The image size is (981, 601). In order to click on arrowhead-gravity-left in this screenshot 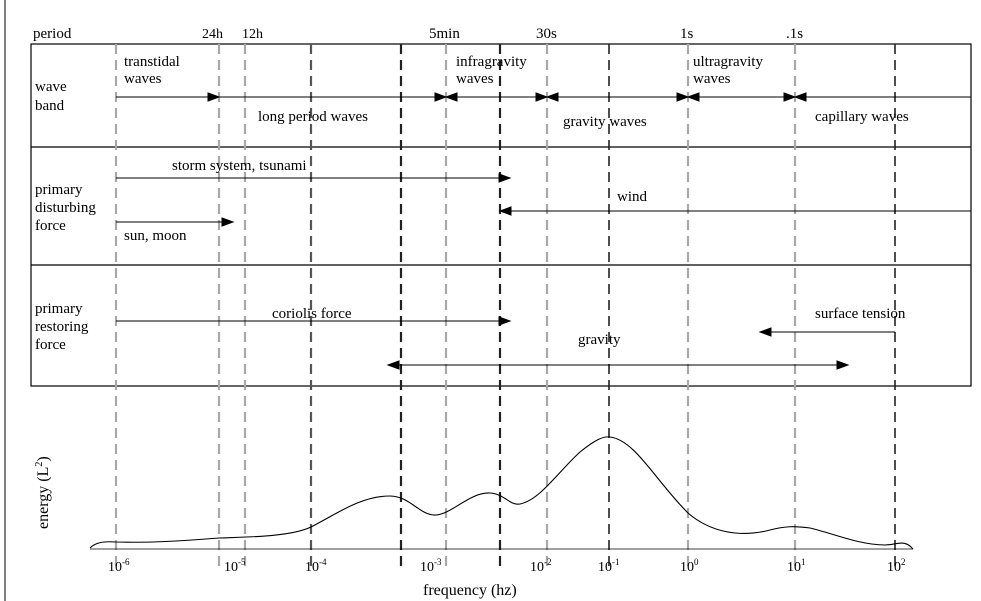, I will do `click(552, 97)`.